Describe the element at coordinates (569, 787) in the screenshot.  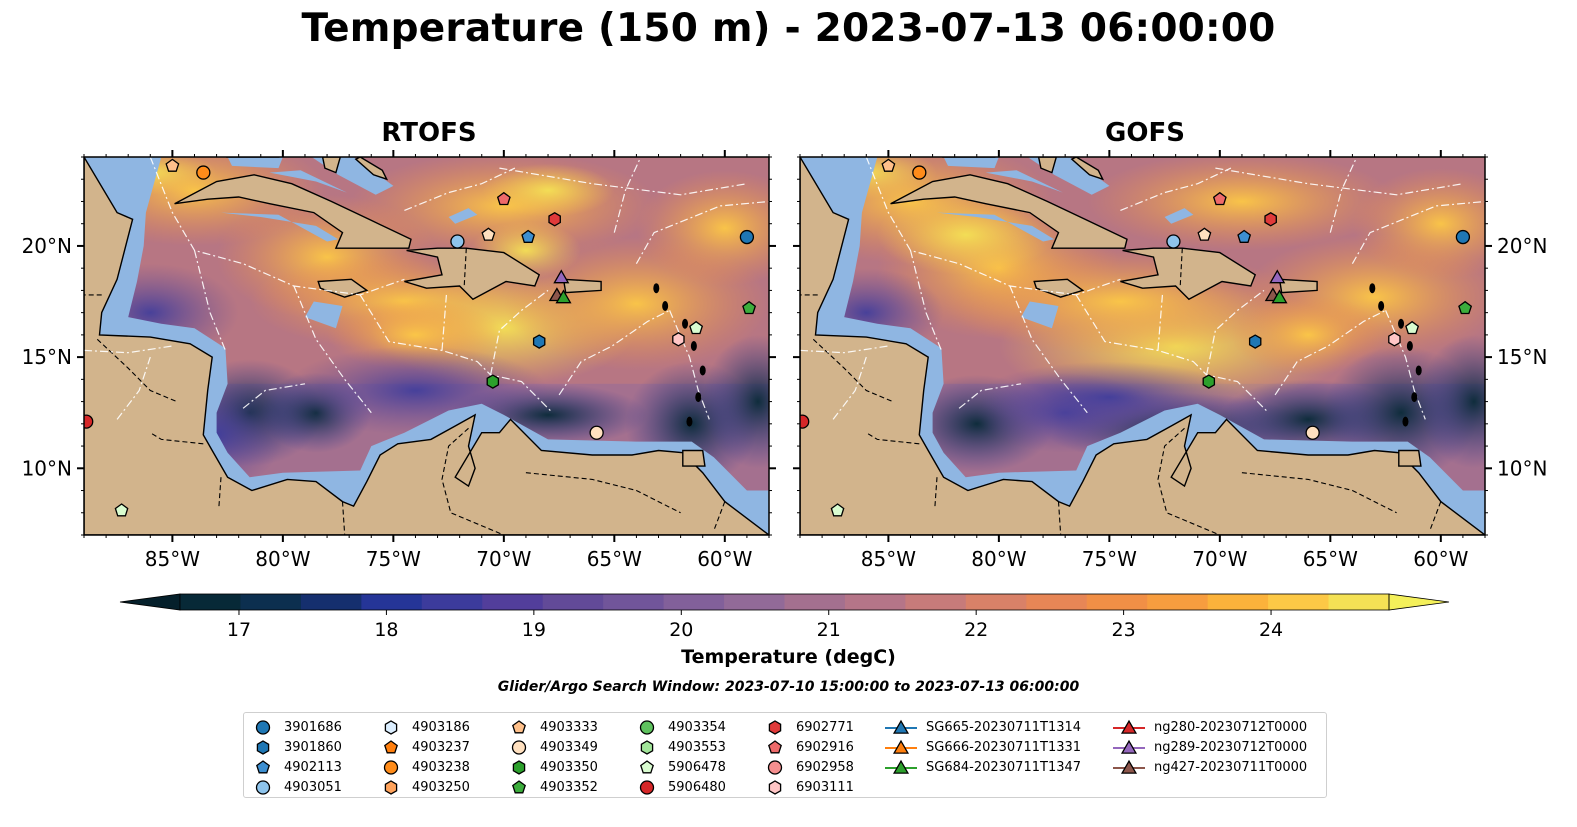
I see `legend-label: 4903352` at that location.